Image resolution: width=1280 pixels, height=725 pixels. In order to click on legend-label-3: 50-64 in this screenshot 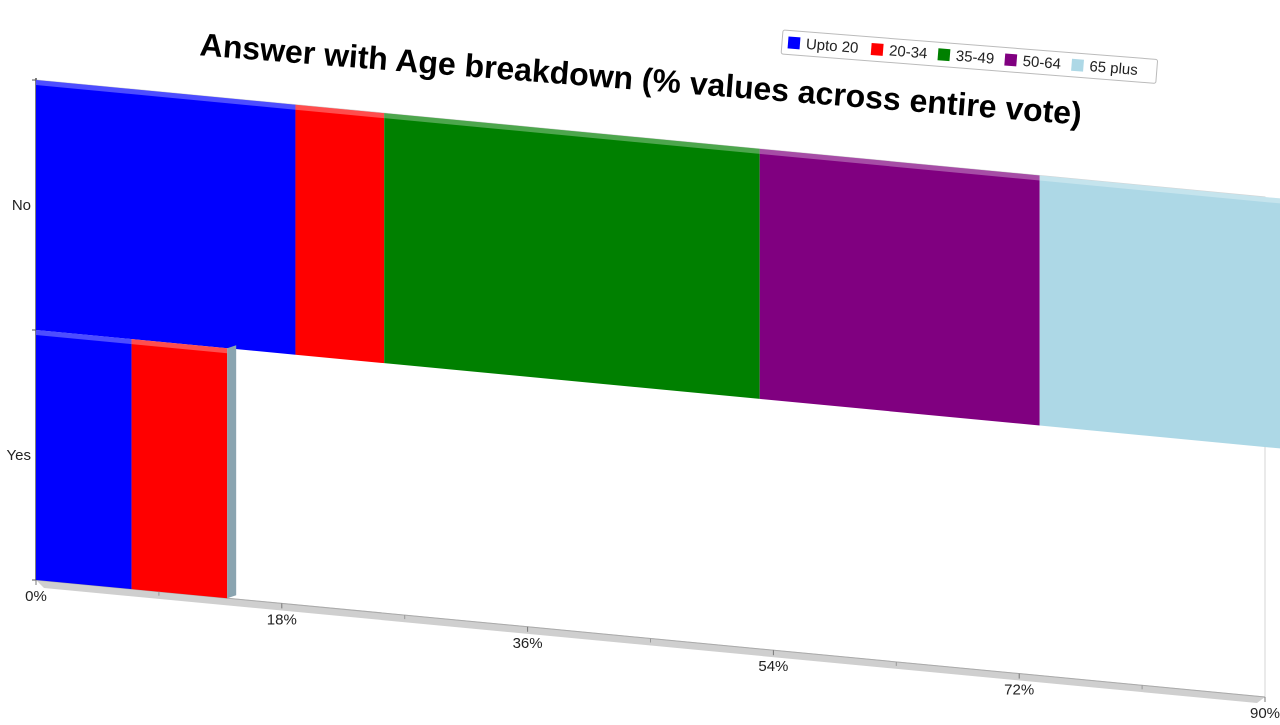, I will do `click(1042, 63)`.